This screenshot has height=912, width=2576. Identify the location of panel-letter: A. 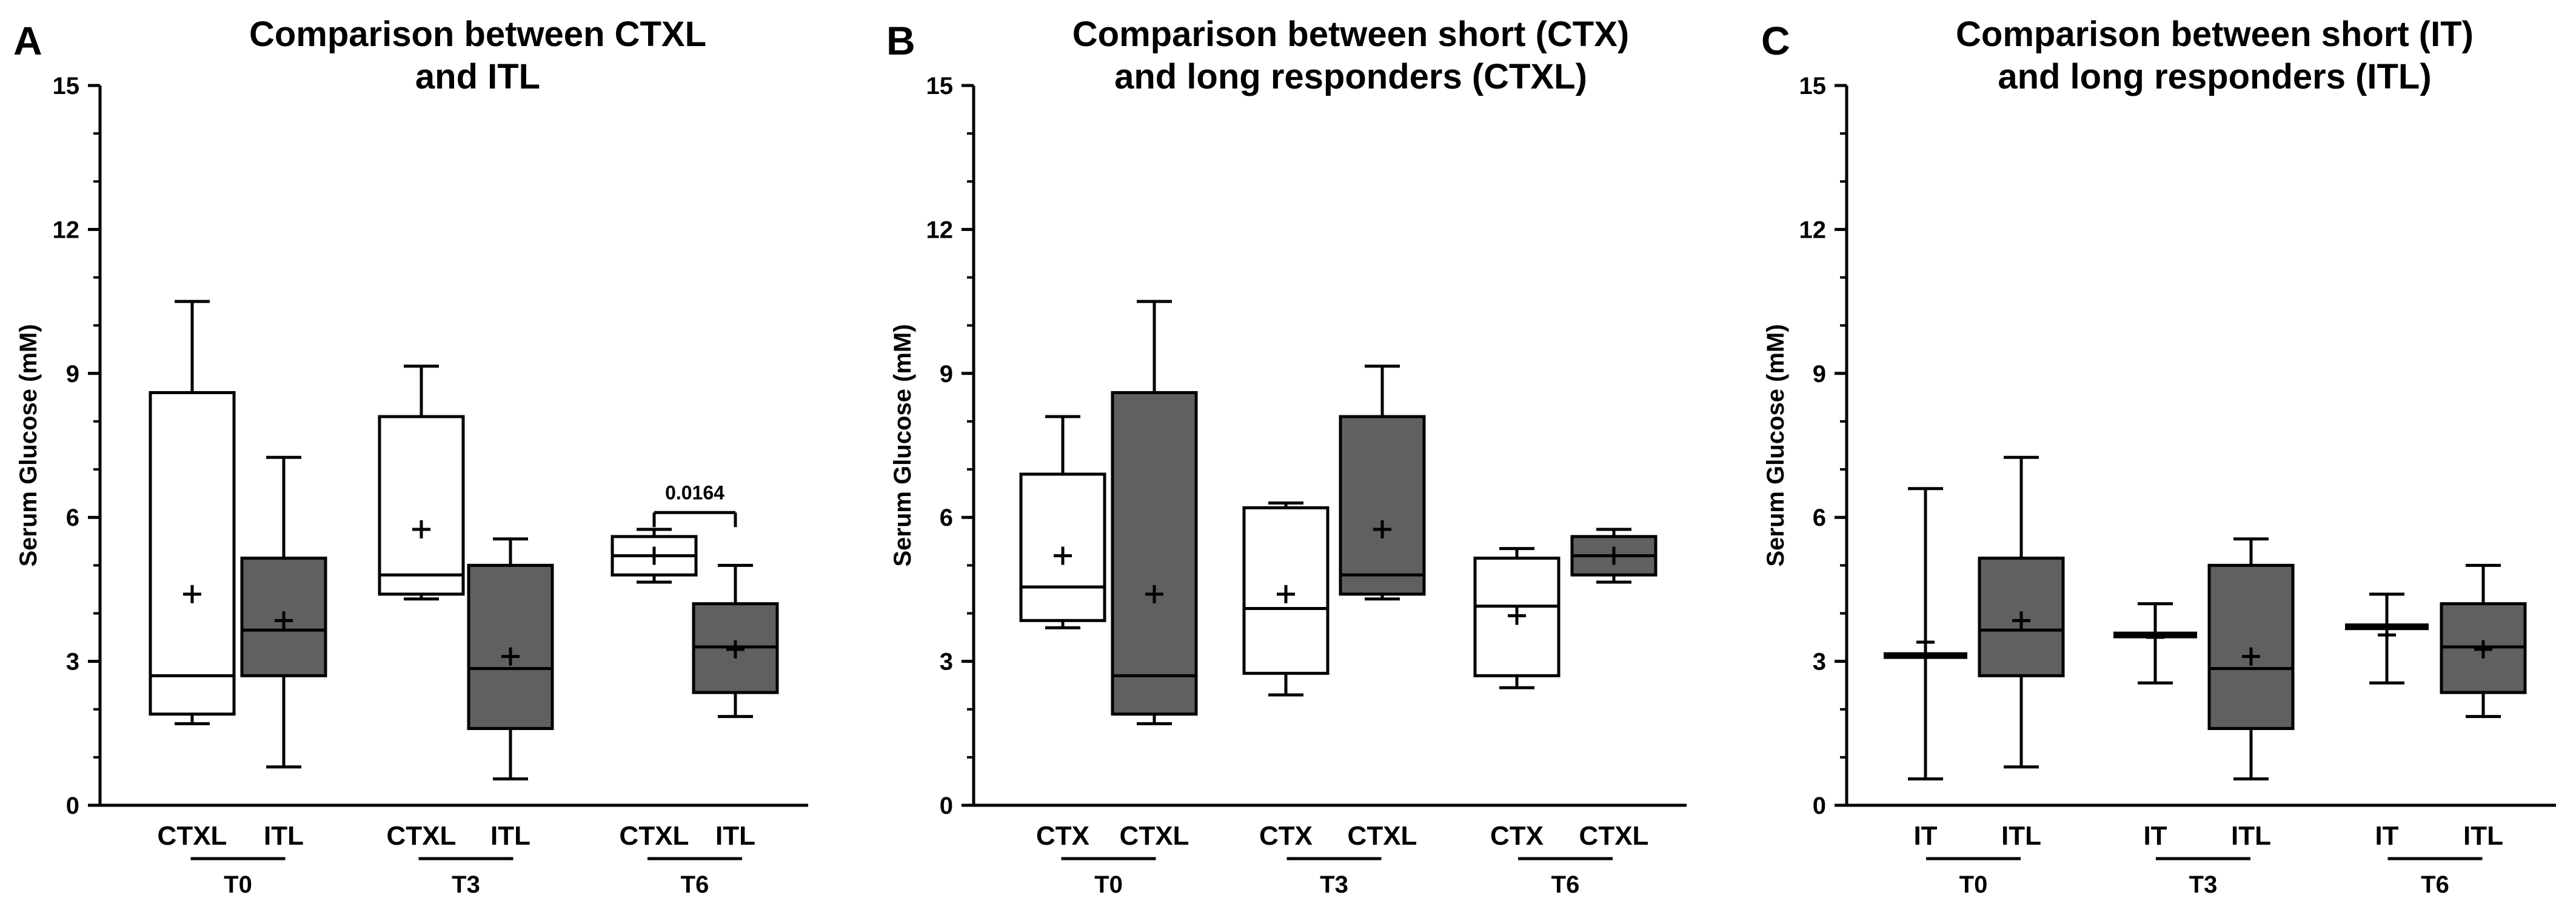
(27, 40).